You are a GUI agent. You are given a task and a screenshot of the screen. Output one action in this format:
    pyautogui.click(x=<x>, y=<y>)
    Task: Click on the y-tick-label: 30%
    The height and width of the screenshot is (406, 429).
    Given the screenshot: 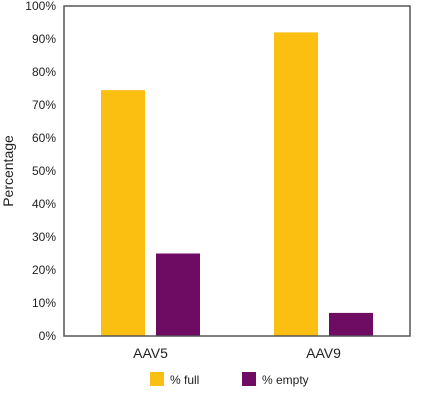 What is the action you would take?
    pyautogui.click(x=44, y=237)
    